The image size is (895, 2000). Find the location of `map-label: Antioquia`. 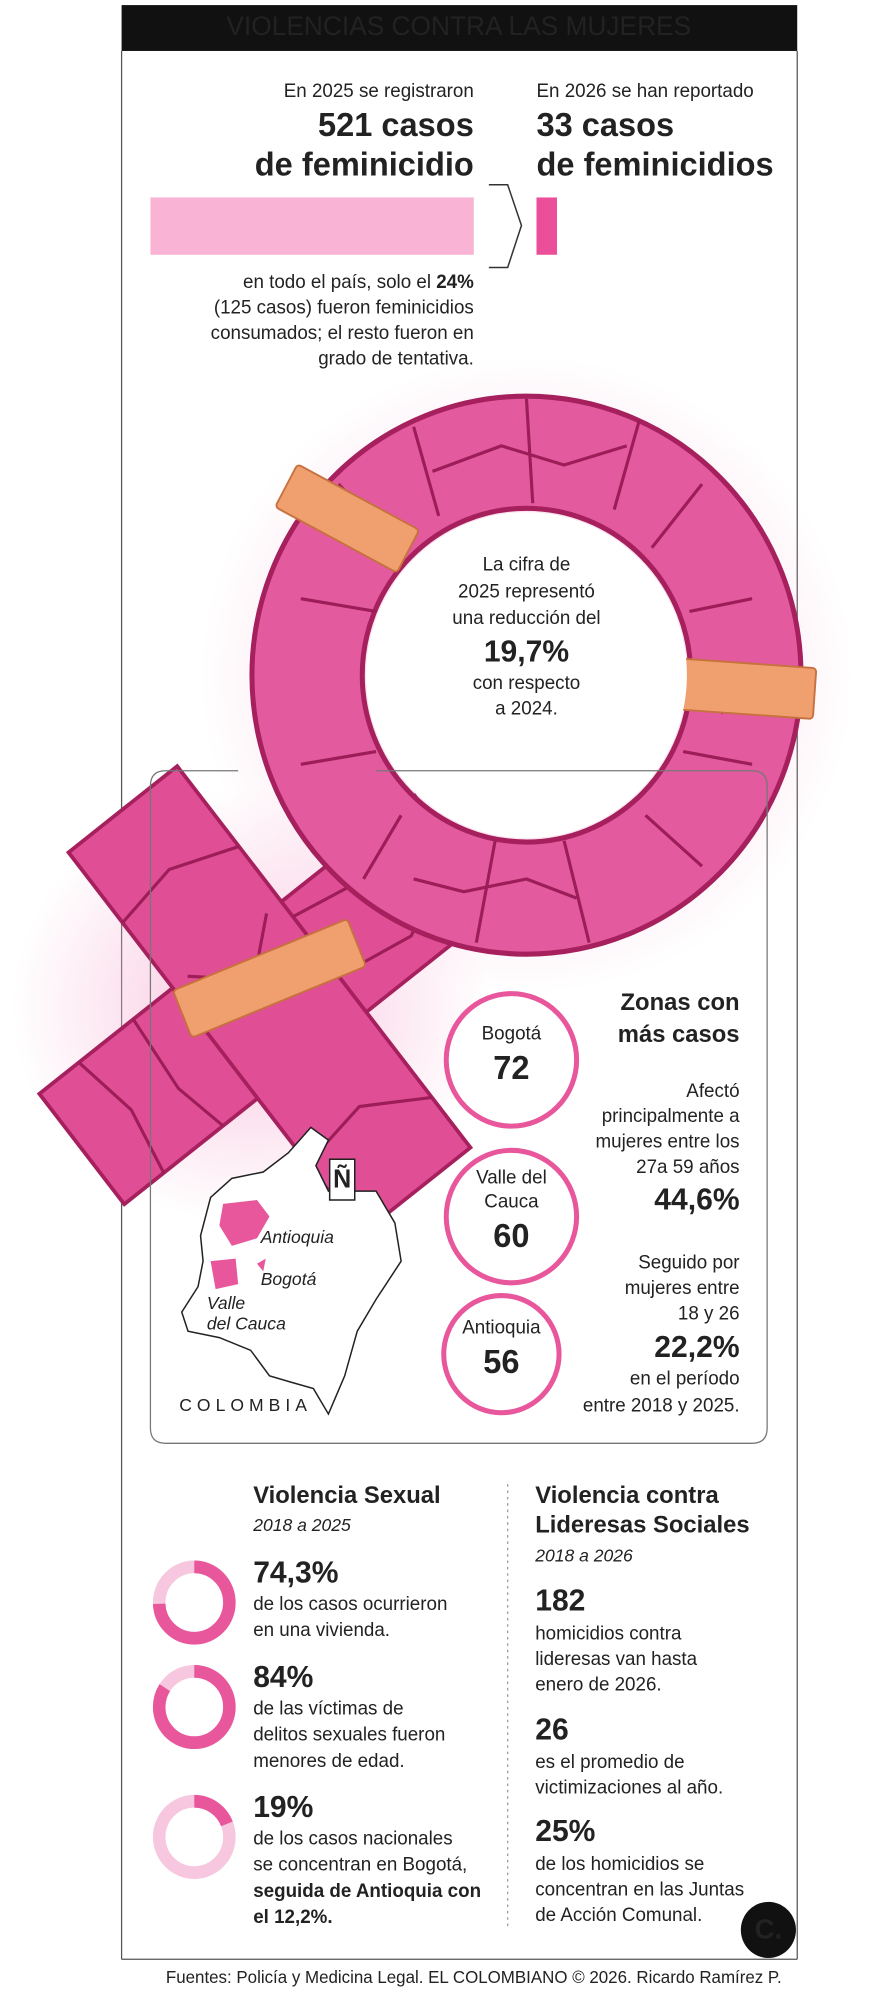

map-label: Antioquia is located at coordinates (297, 1237).